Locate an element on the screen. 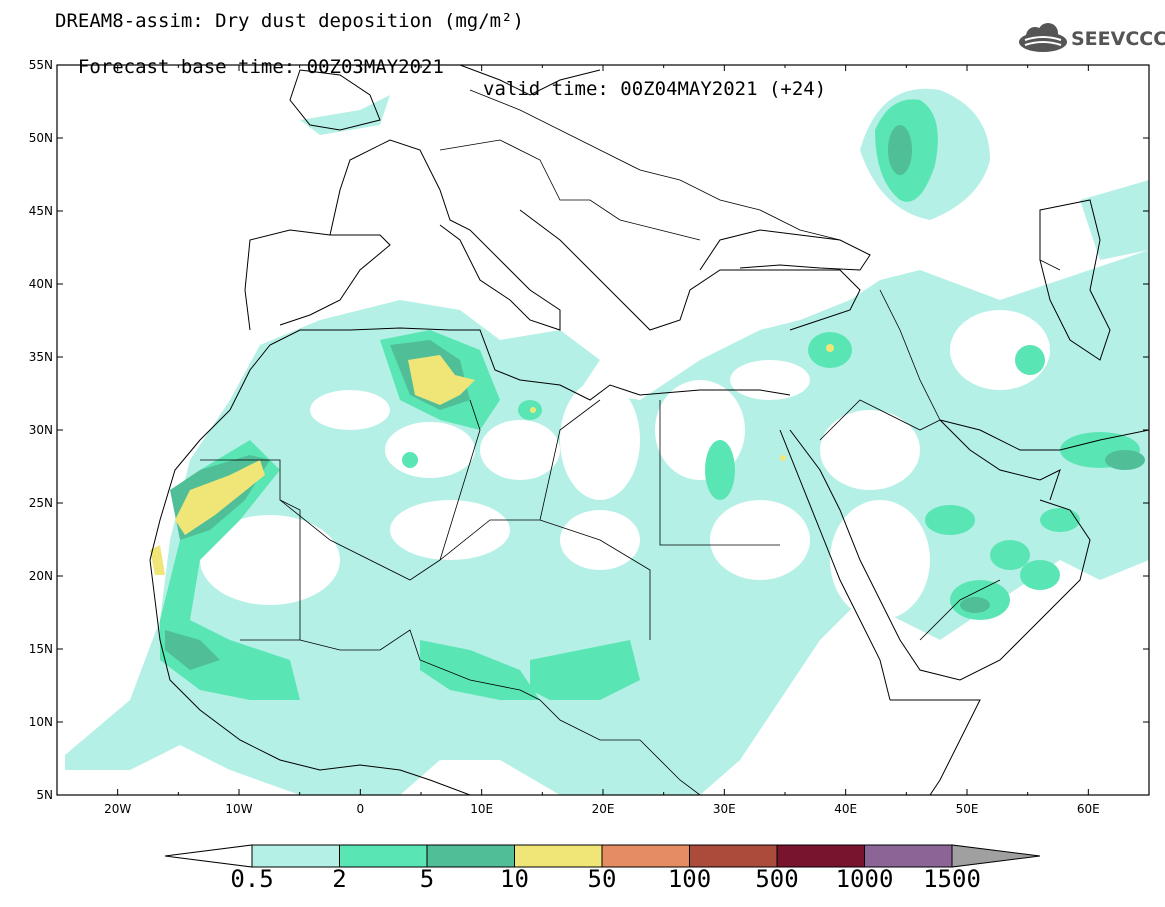  colorbar-label: 1500 is located at coordinates (952, 879).